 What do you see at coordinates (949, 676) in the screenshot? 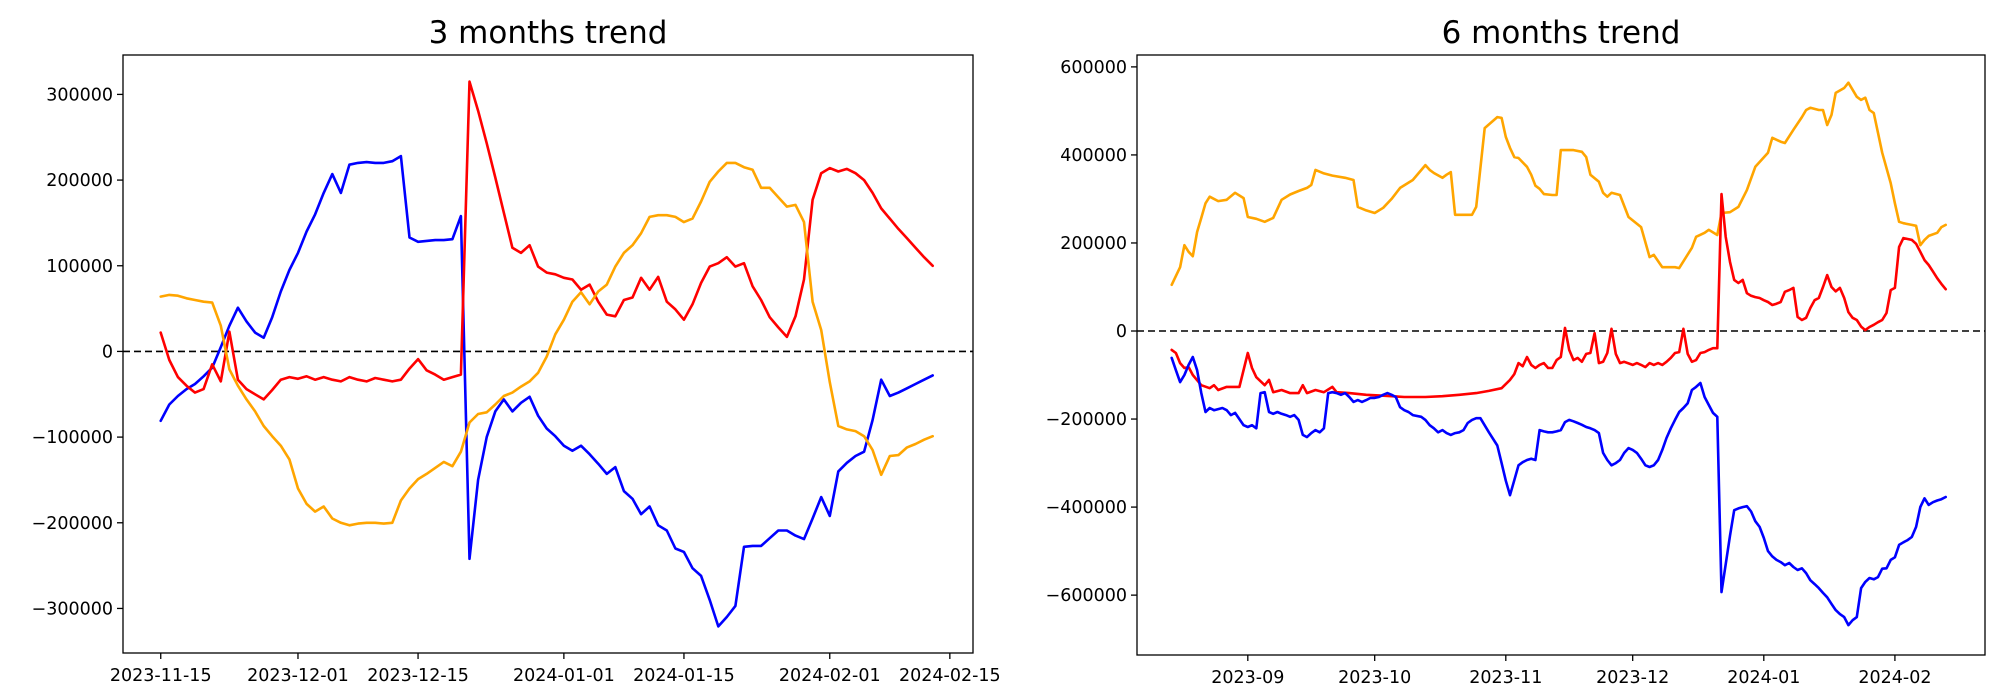
I see `x-tick-label: 2024-02-15` at bounding box center [949, 676].